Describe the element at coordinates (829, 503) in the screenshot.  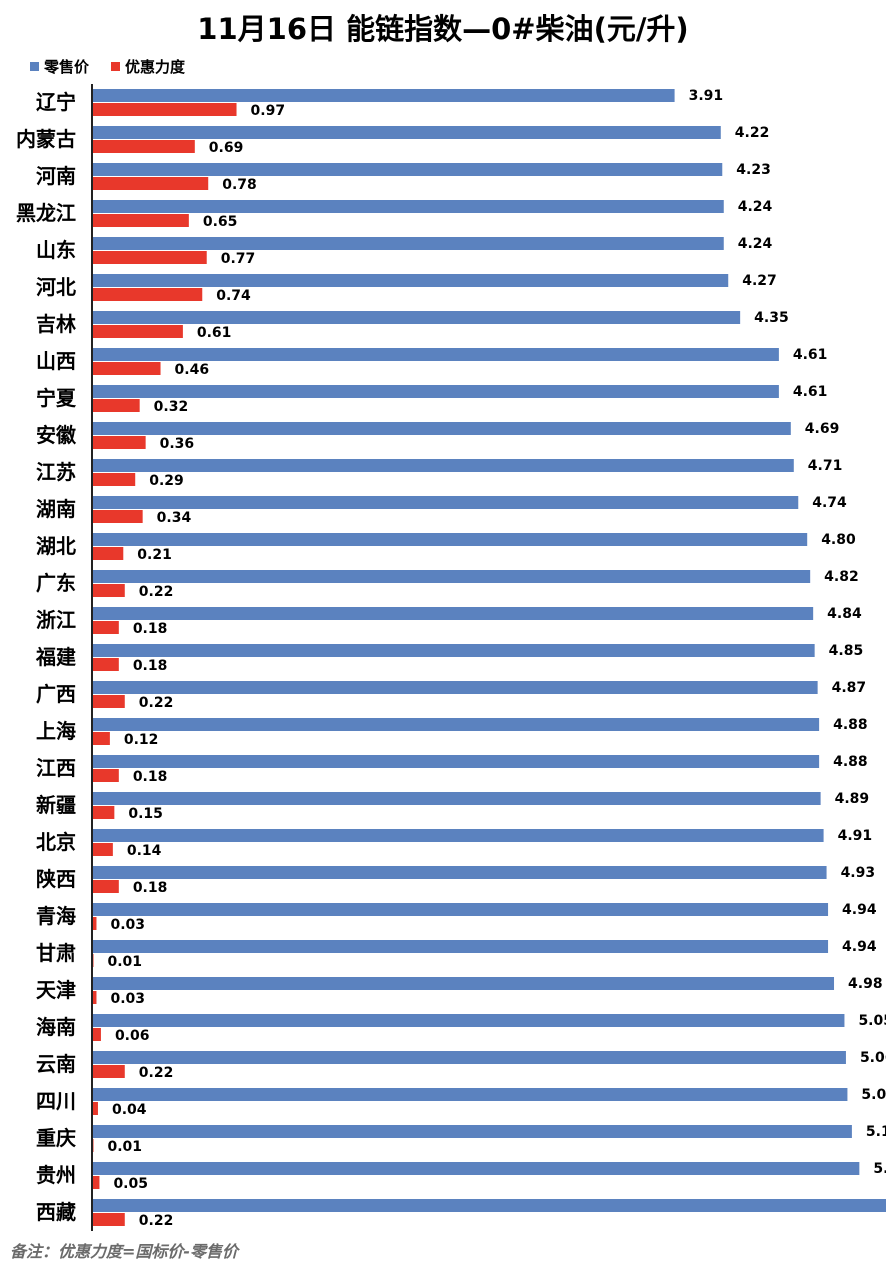
I see `retail-value-label: 4.74` at that location.